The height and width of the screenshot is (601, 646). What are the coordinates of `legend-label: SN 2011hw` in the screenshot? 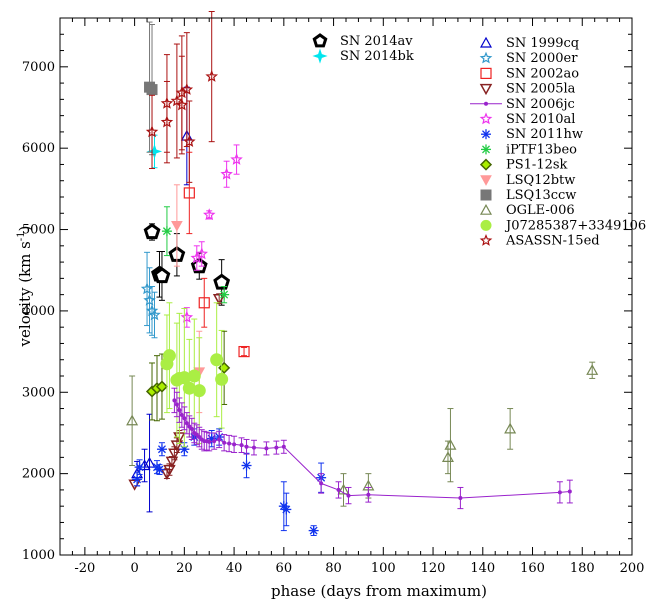 It's located at (544, 134).